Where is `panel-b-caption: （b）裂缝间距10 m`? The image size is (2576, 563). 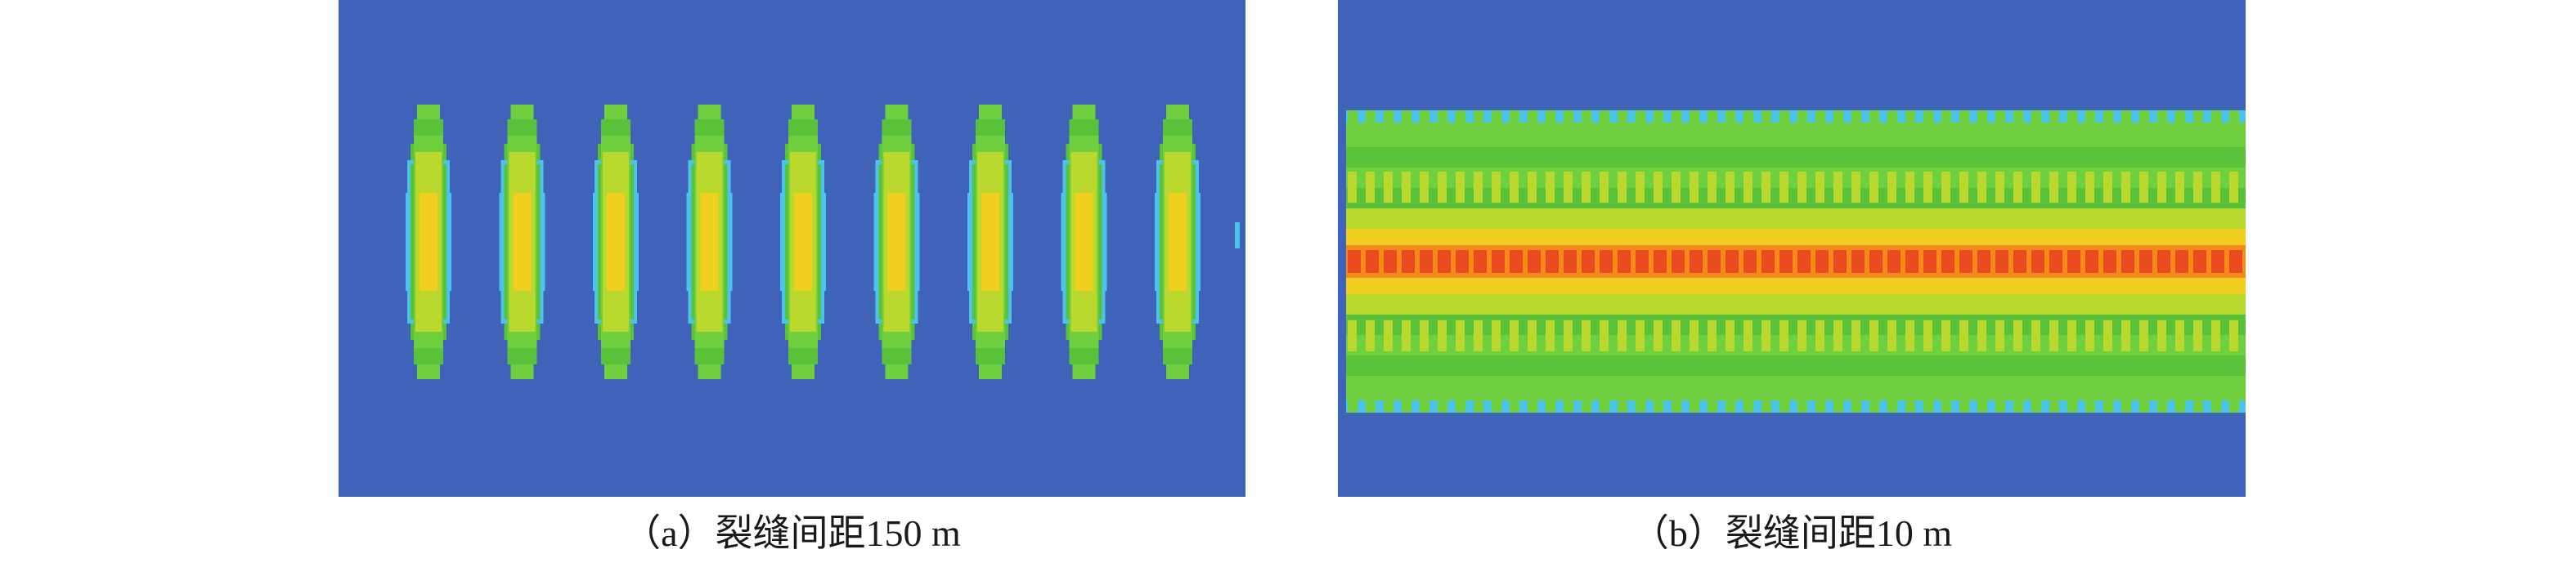 panel-b-caption: （b）裂缝间距10 m is located at coordinates (1792, 533).